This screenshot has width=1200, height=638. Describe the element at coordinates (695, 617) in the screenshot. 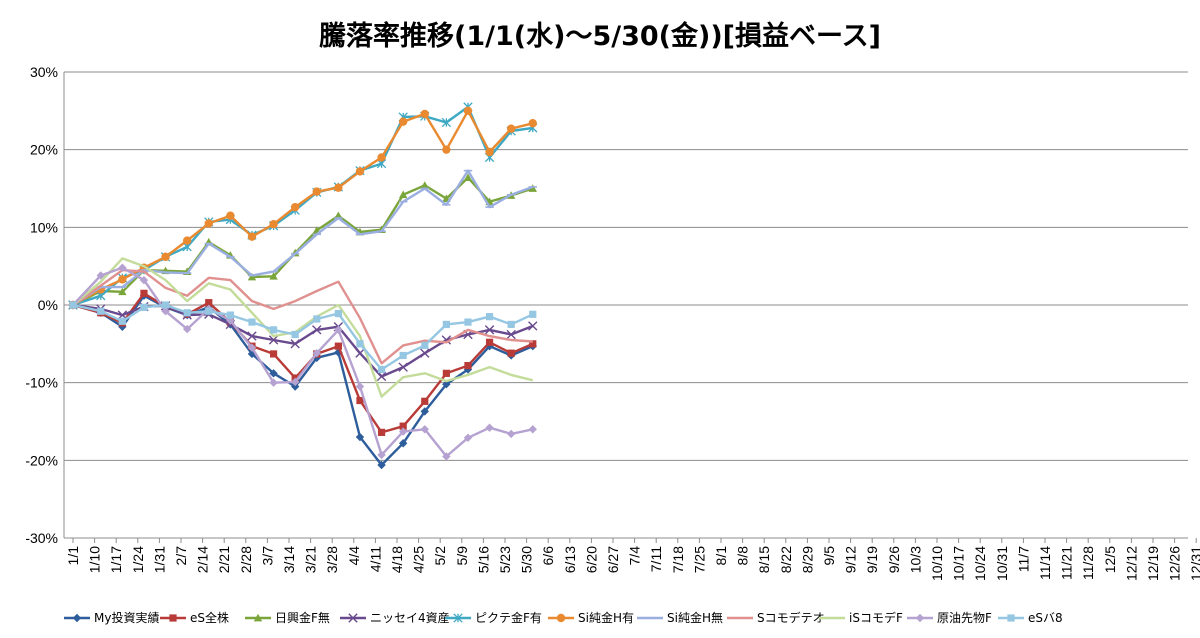

I see `legend-label: Si純金H無` at that location.